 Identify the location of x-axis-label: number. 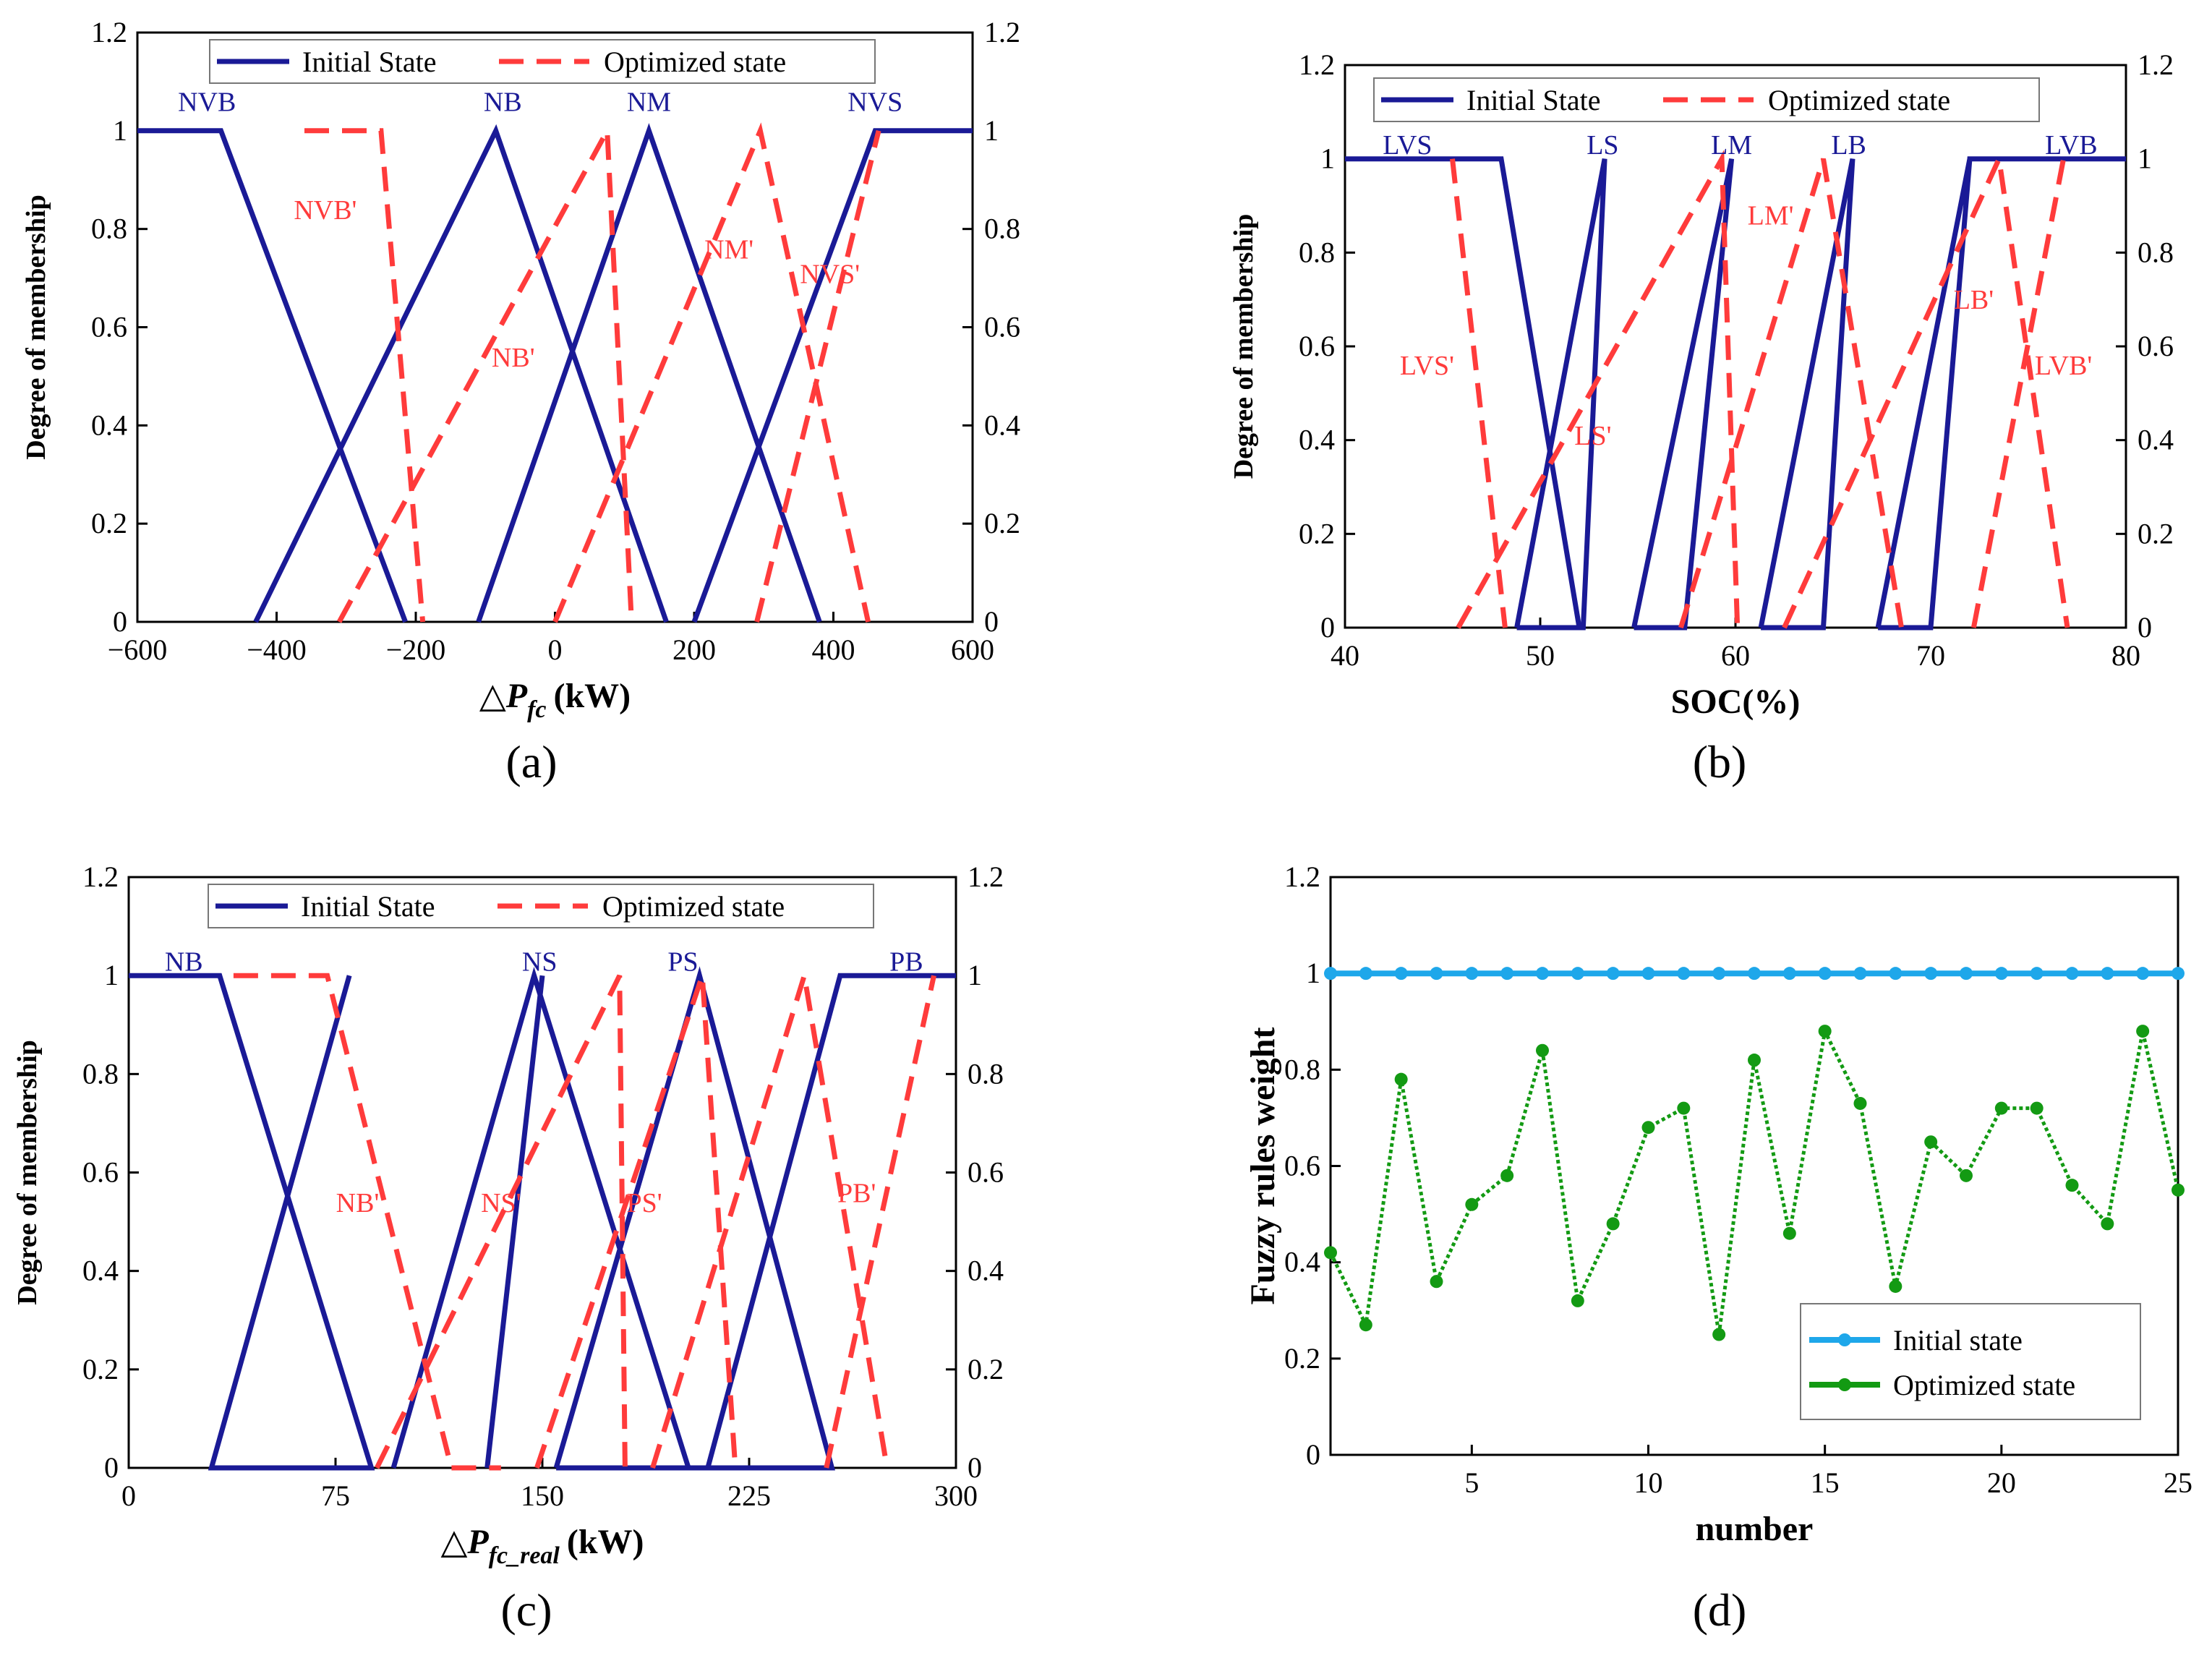
(1755, 1529).